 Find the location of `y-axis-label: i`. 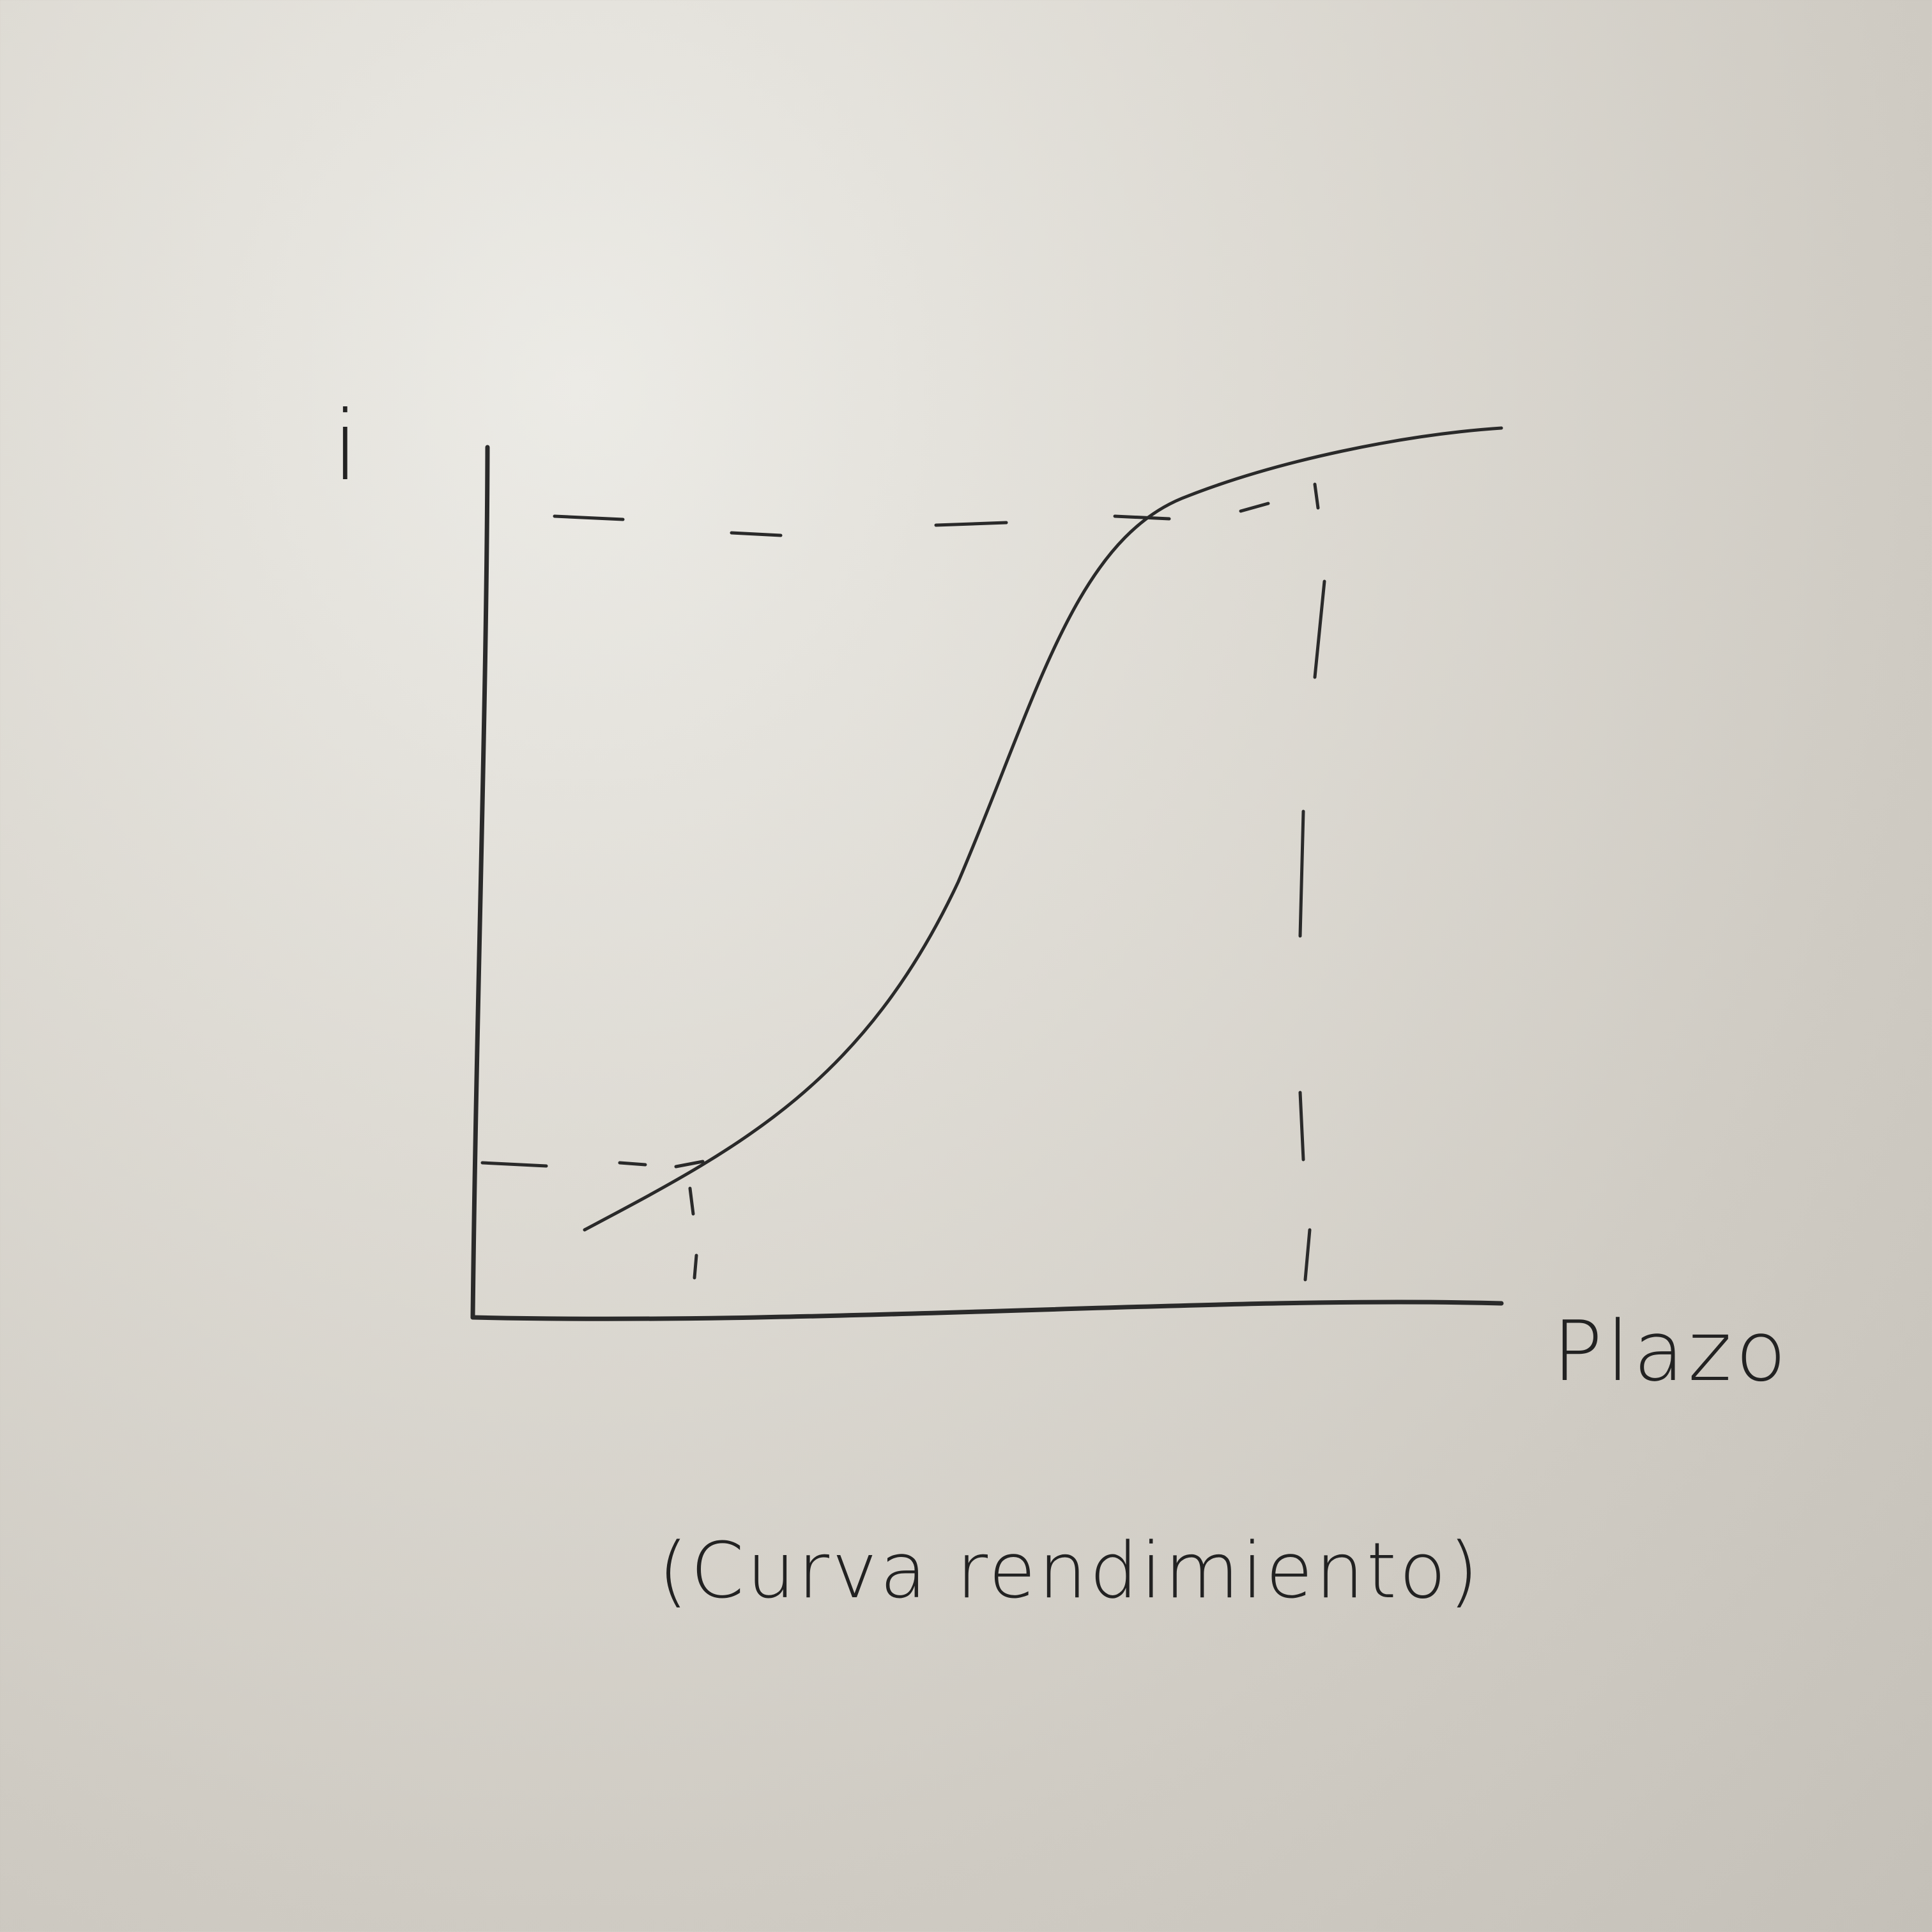

y-axis-label: i is located at coordinates (345, 446).